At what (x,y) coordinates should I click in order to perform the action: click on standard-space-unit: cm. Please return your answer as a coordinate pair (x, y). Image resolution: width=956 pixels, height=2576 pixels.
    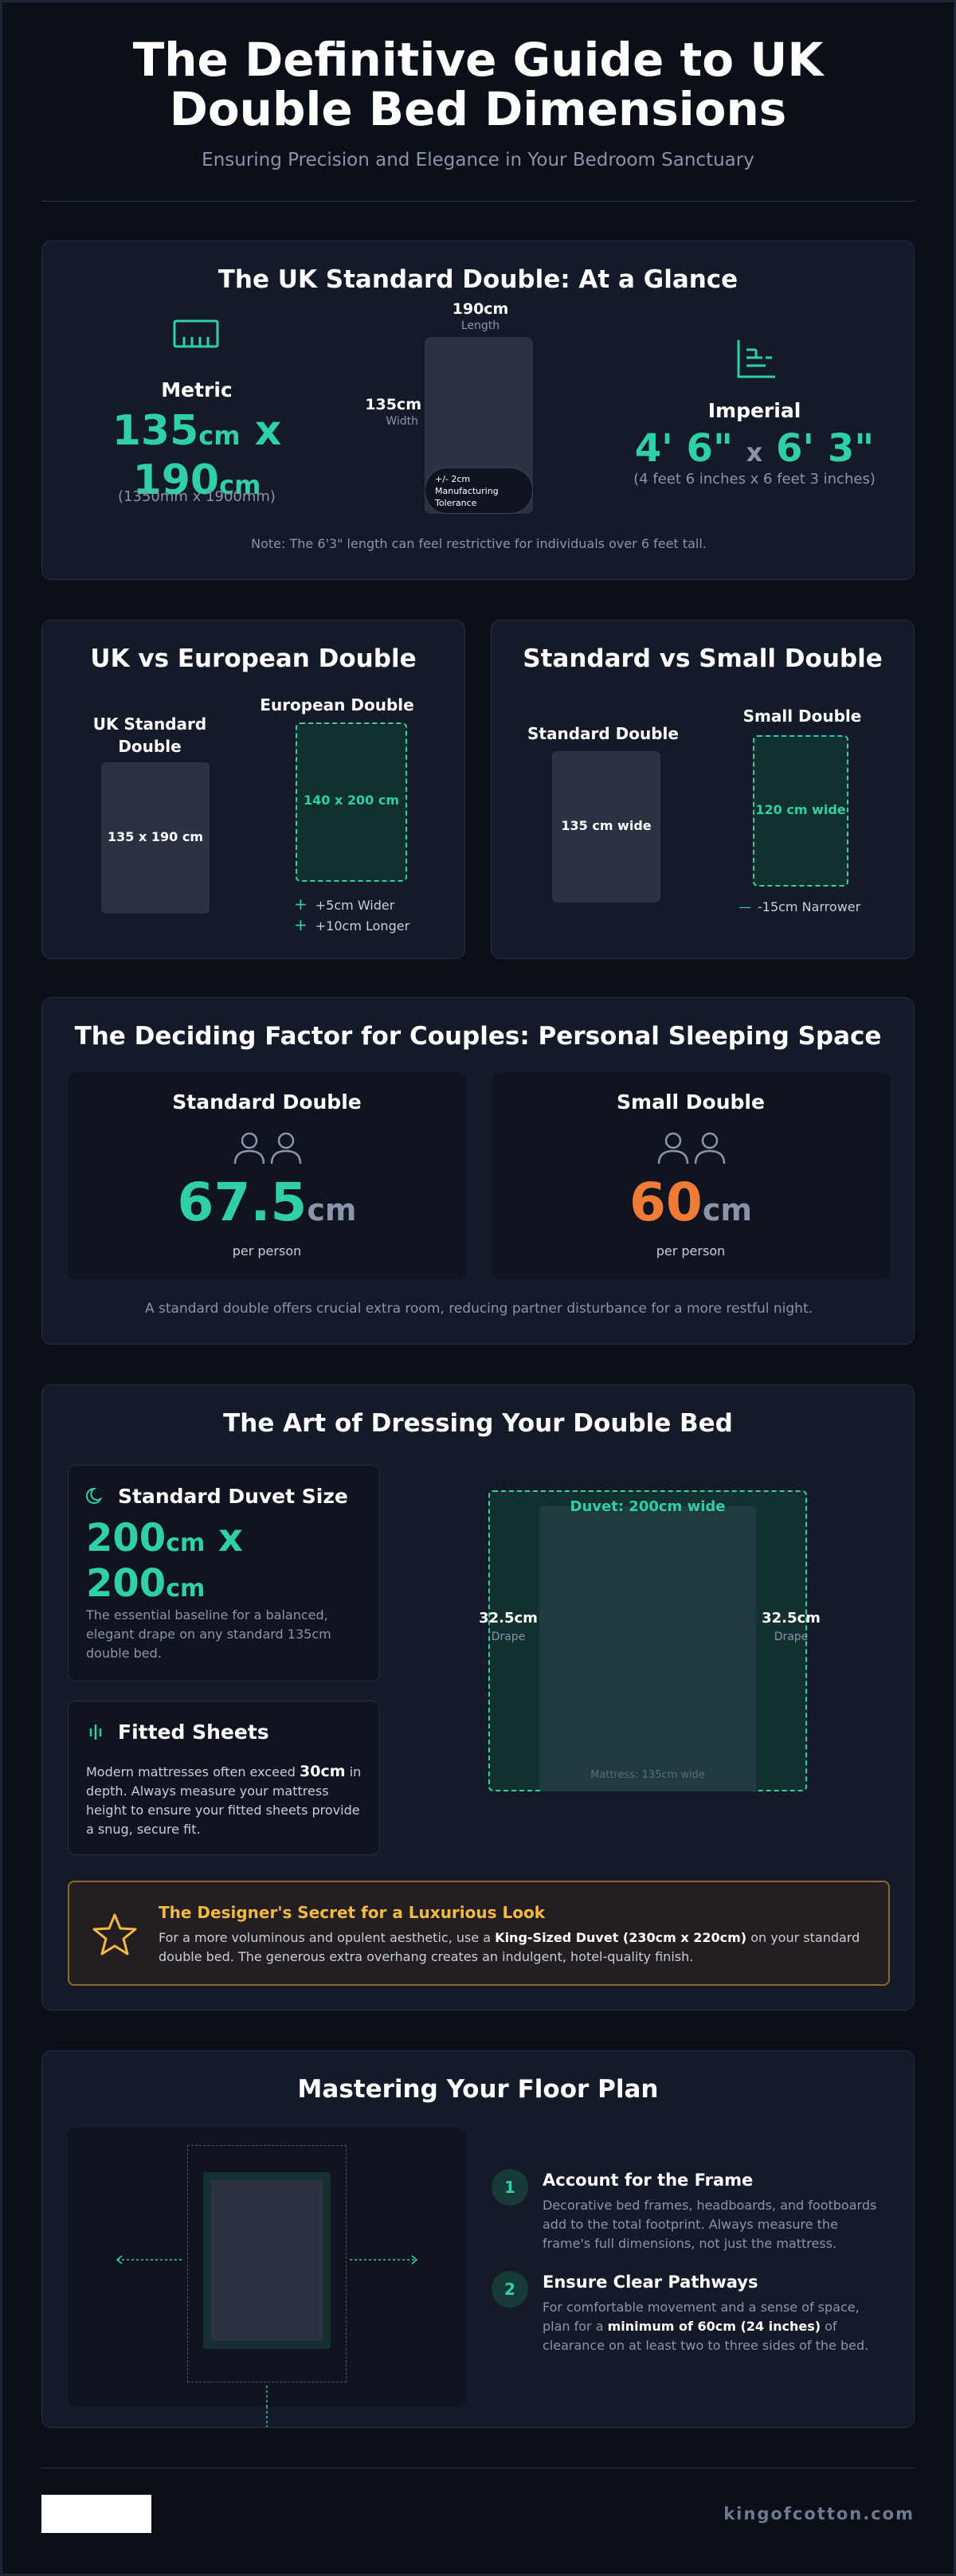
    Looking at the image, I should click on (332, 1209).